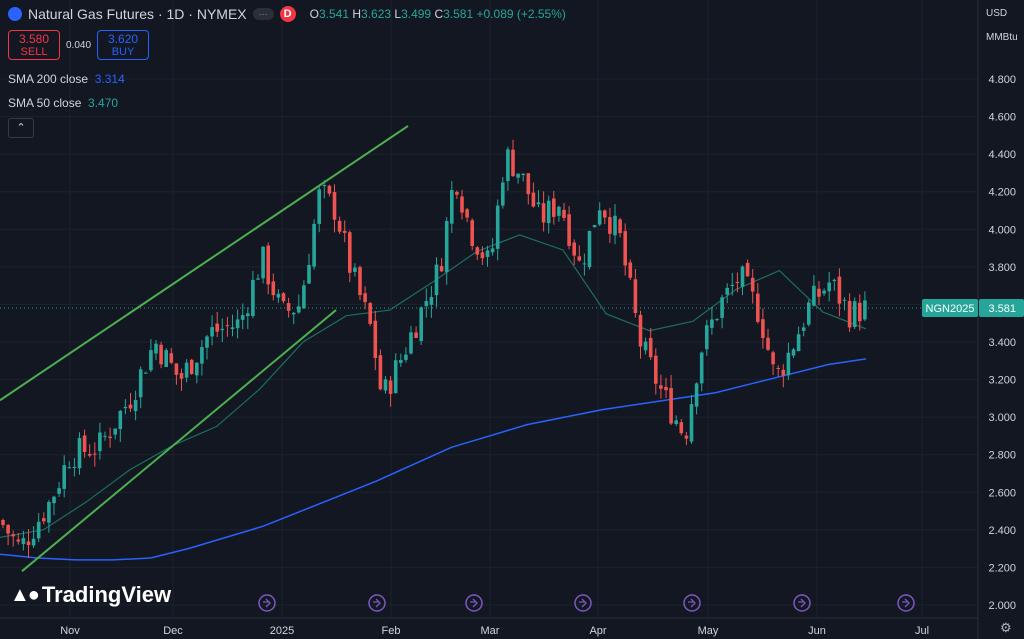 The width and height of the screenshot is (1024, 639). What do you see at coordinates (15, 14) in the screenshot?
I see `symbol-icon` at bounding box center [15, 14].